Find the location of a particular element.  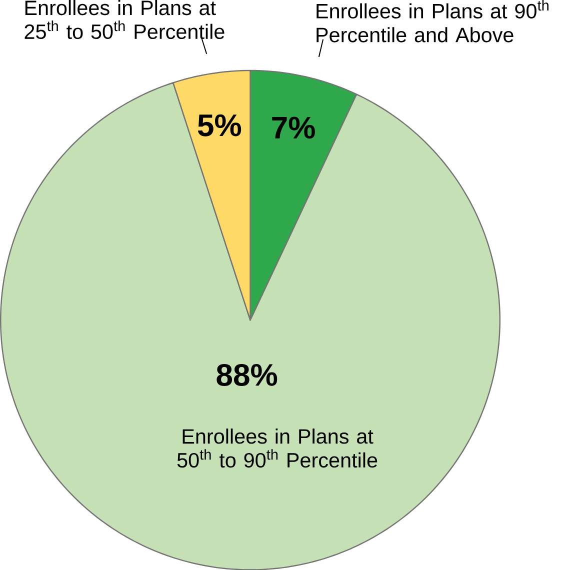

slice-label: Enrollees in Plans at 50$^{th}$ to 90$^{th}$ Percentile is located at coordinates (277, 448).